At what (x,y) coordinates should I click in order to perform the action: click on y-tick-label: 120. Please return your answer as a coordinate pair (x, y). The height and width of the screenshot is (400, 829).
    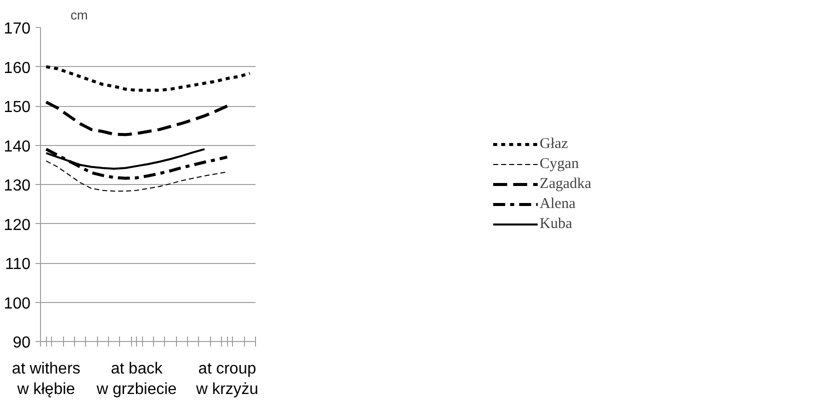
    Looking at the image, I should click on (17, 225).